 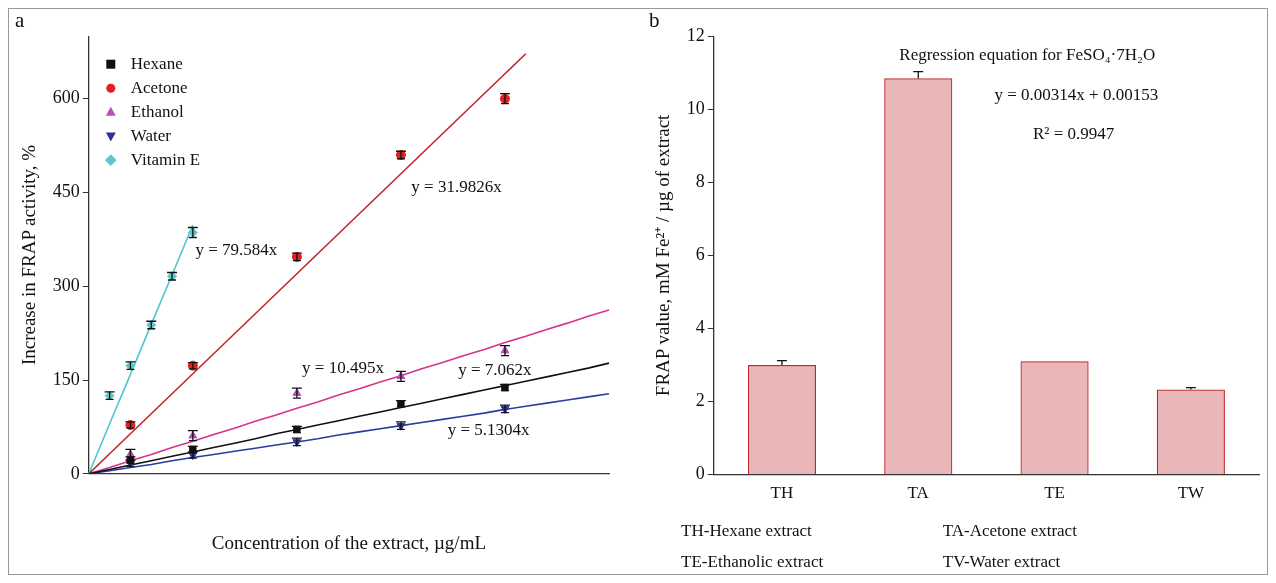 What do you see at coordinates (29, 255) in the screenshot?
I see `y-axis-title: Increase in FRAP activity, %` at bounding box center [29, 255].